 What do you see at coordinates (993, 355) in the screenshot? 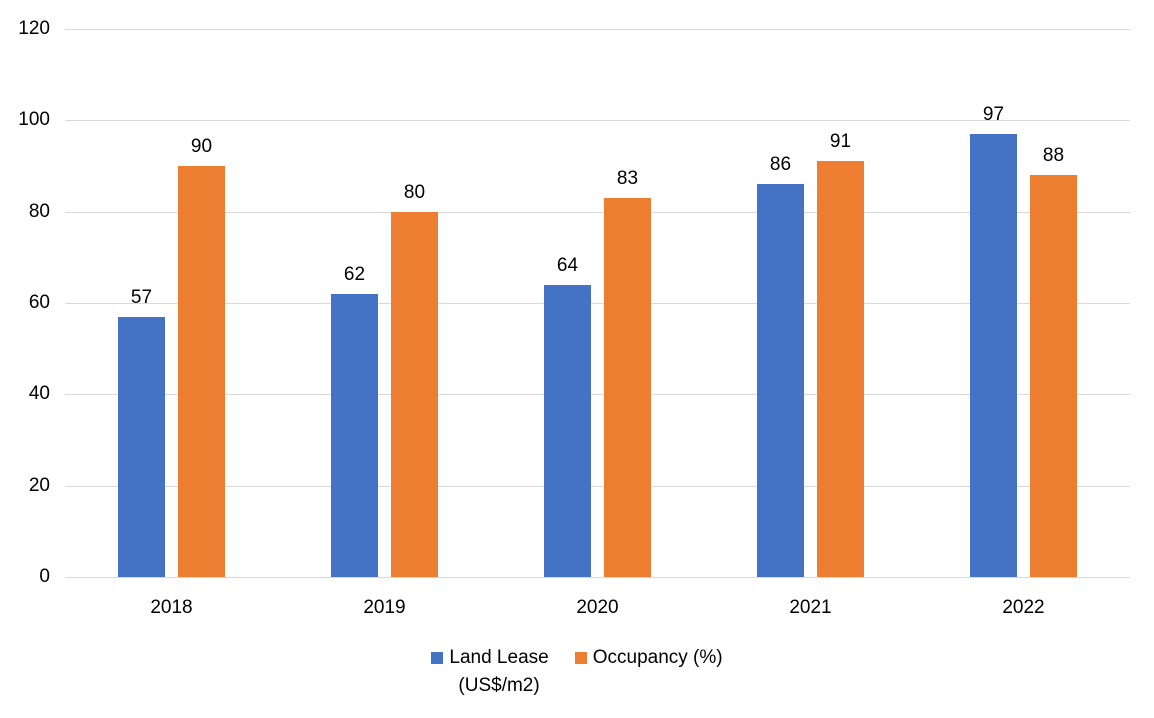
I see `bar-land-lease-2022` at bounding box center [993, 355].